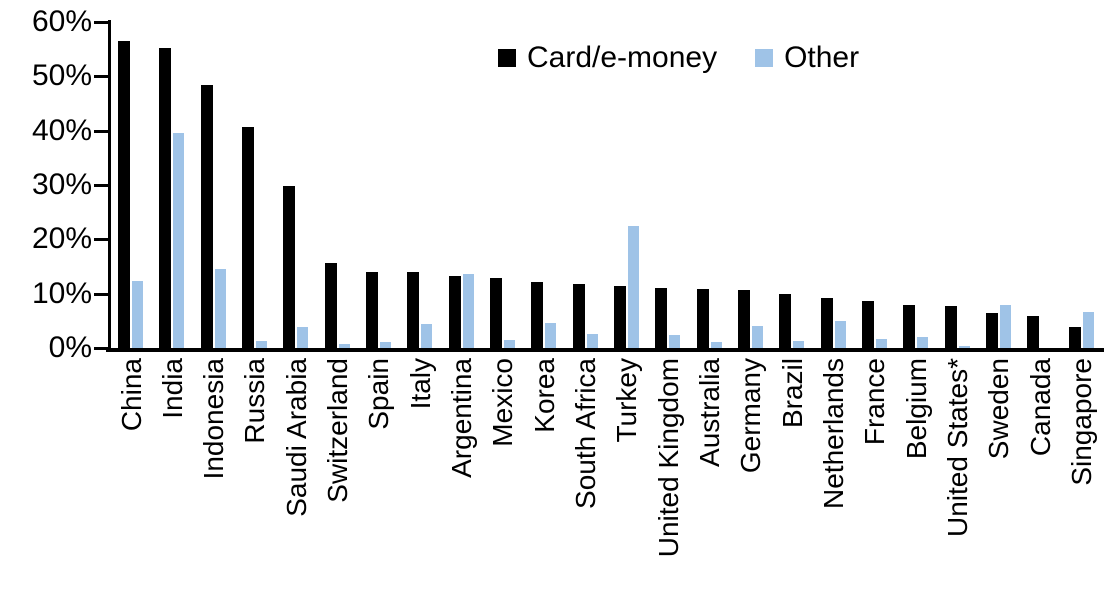 Image resolution: width=1112 pixels, height=594 pixels. What do you see at coordinates (909, 326) in the screenshot?
I see `bar-card-e-money-belgium` at bounding box center [909, 326].